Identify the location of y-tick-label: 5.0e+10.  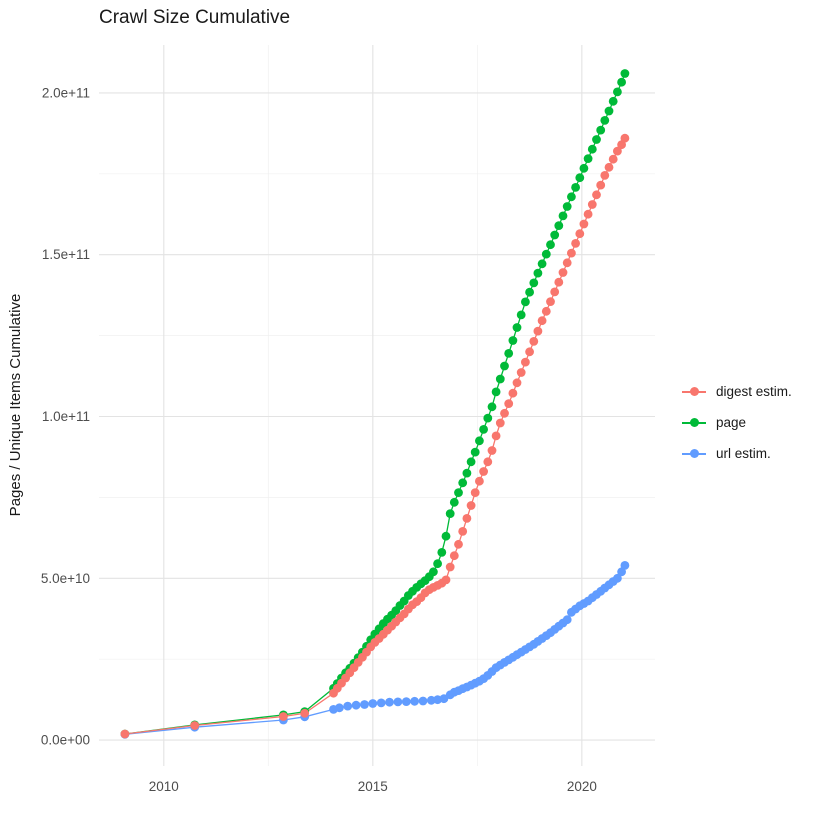
(65, 578).